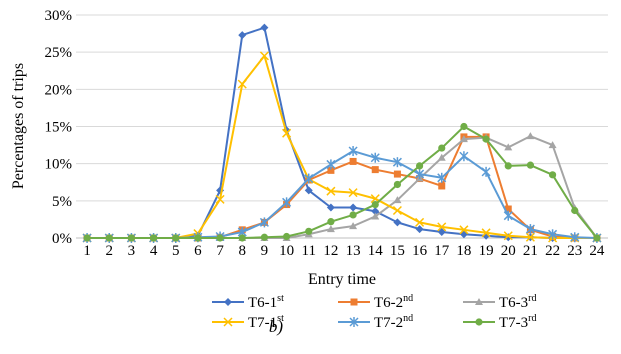 The width and height of the screenshot is (621, 354). What do you see at coordinates (87, 251) in the screenshot?
I see `x-tick-label: 1` at bounding box center [87, 251].